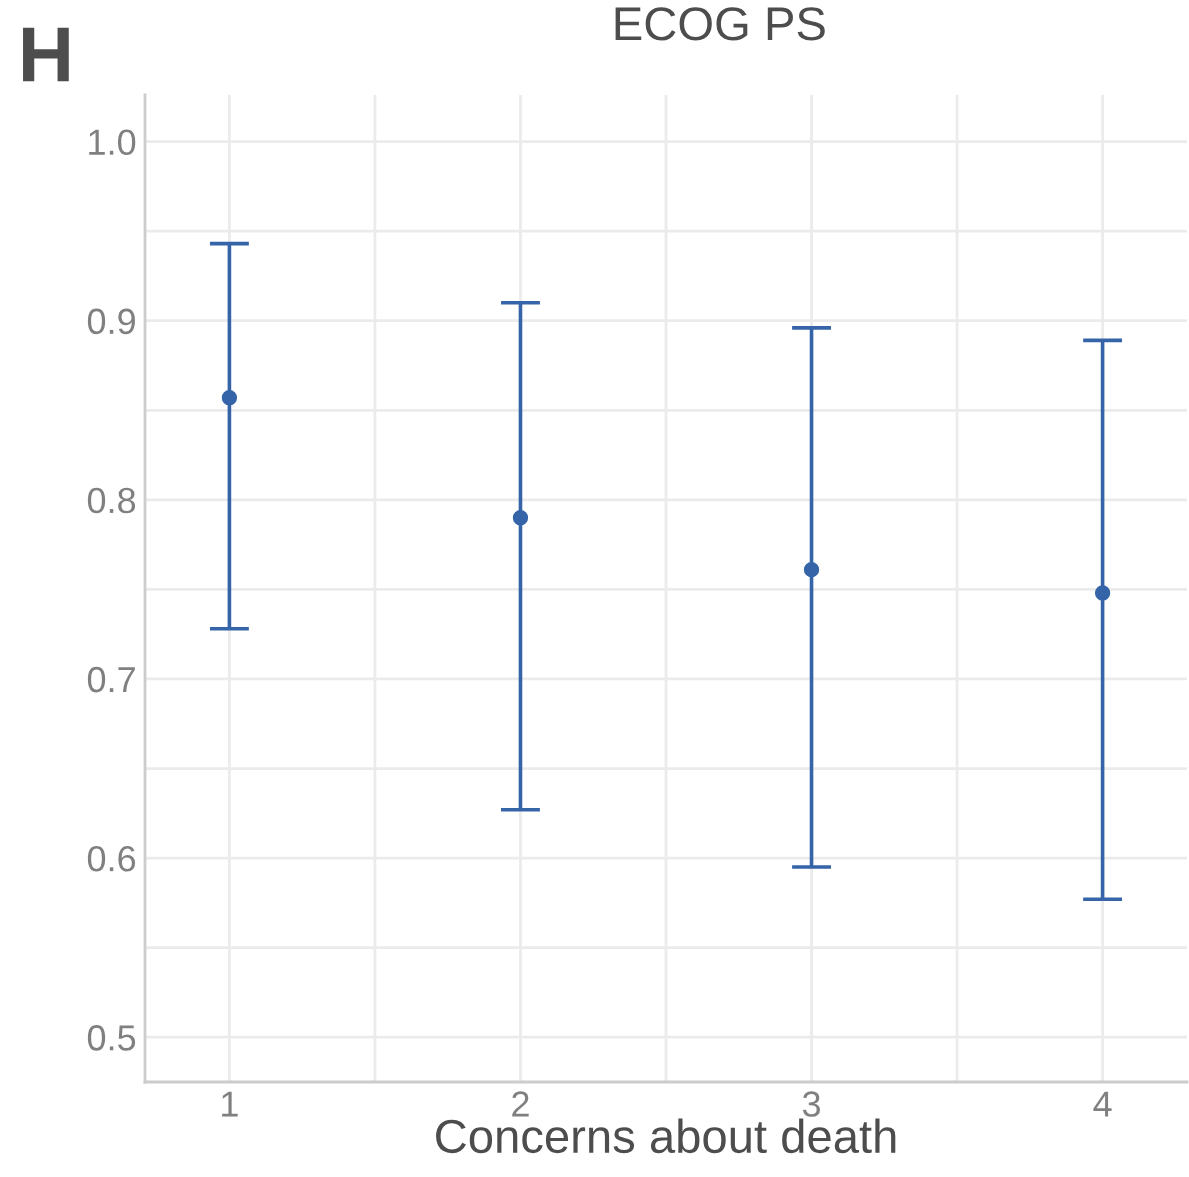 This screenshot has width=1189, height=1177. What do you see at coordinates (111, 500) in the screenshot?
I see `y-tick-label: 0.8` at bounding box center [111, 500].